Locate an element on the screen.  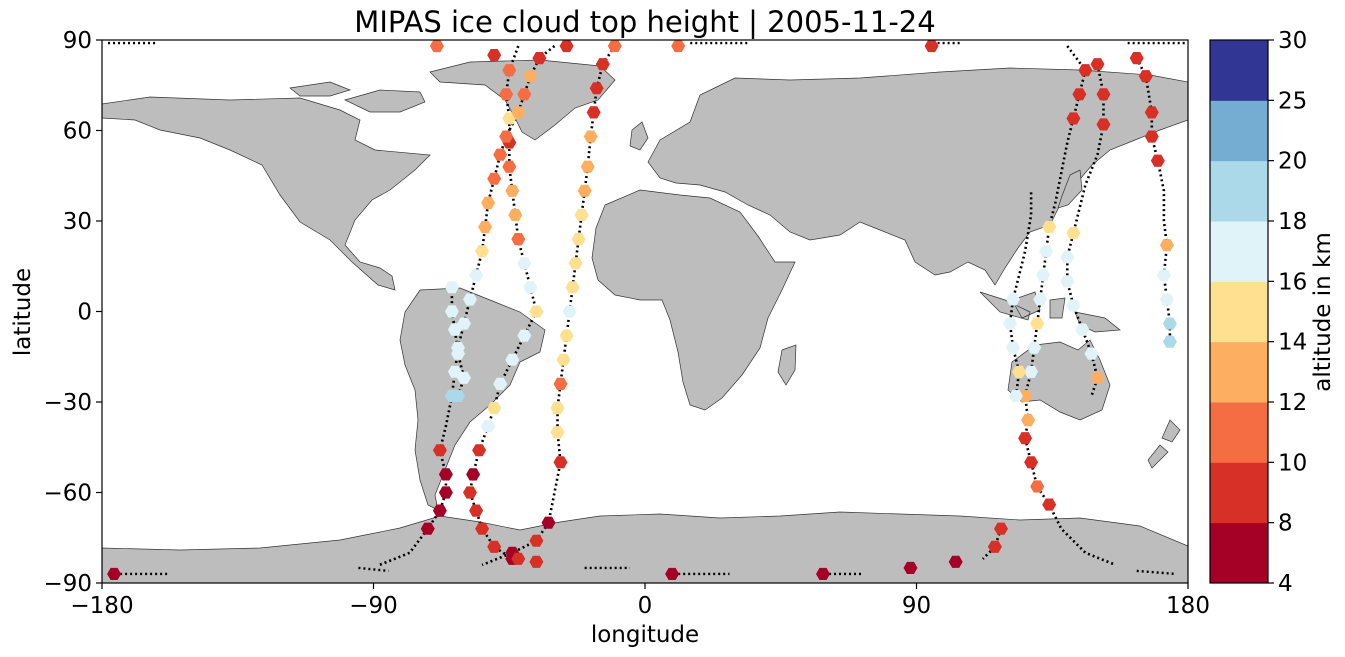
y-tick-label: 60 is located at coordinates (77, 132).